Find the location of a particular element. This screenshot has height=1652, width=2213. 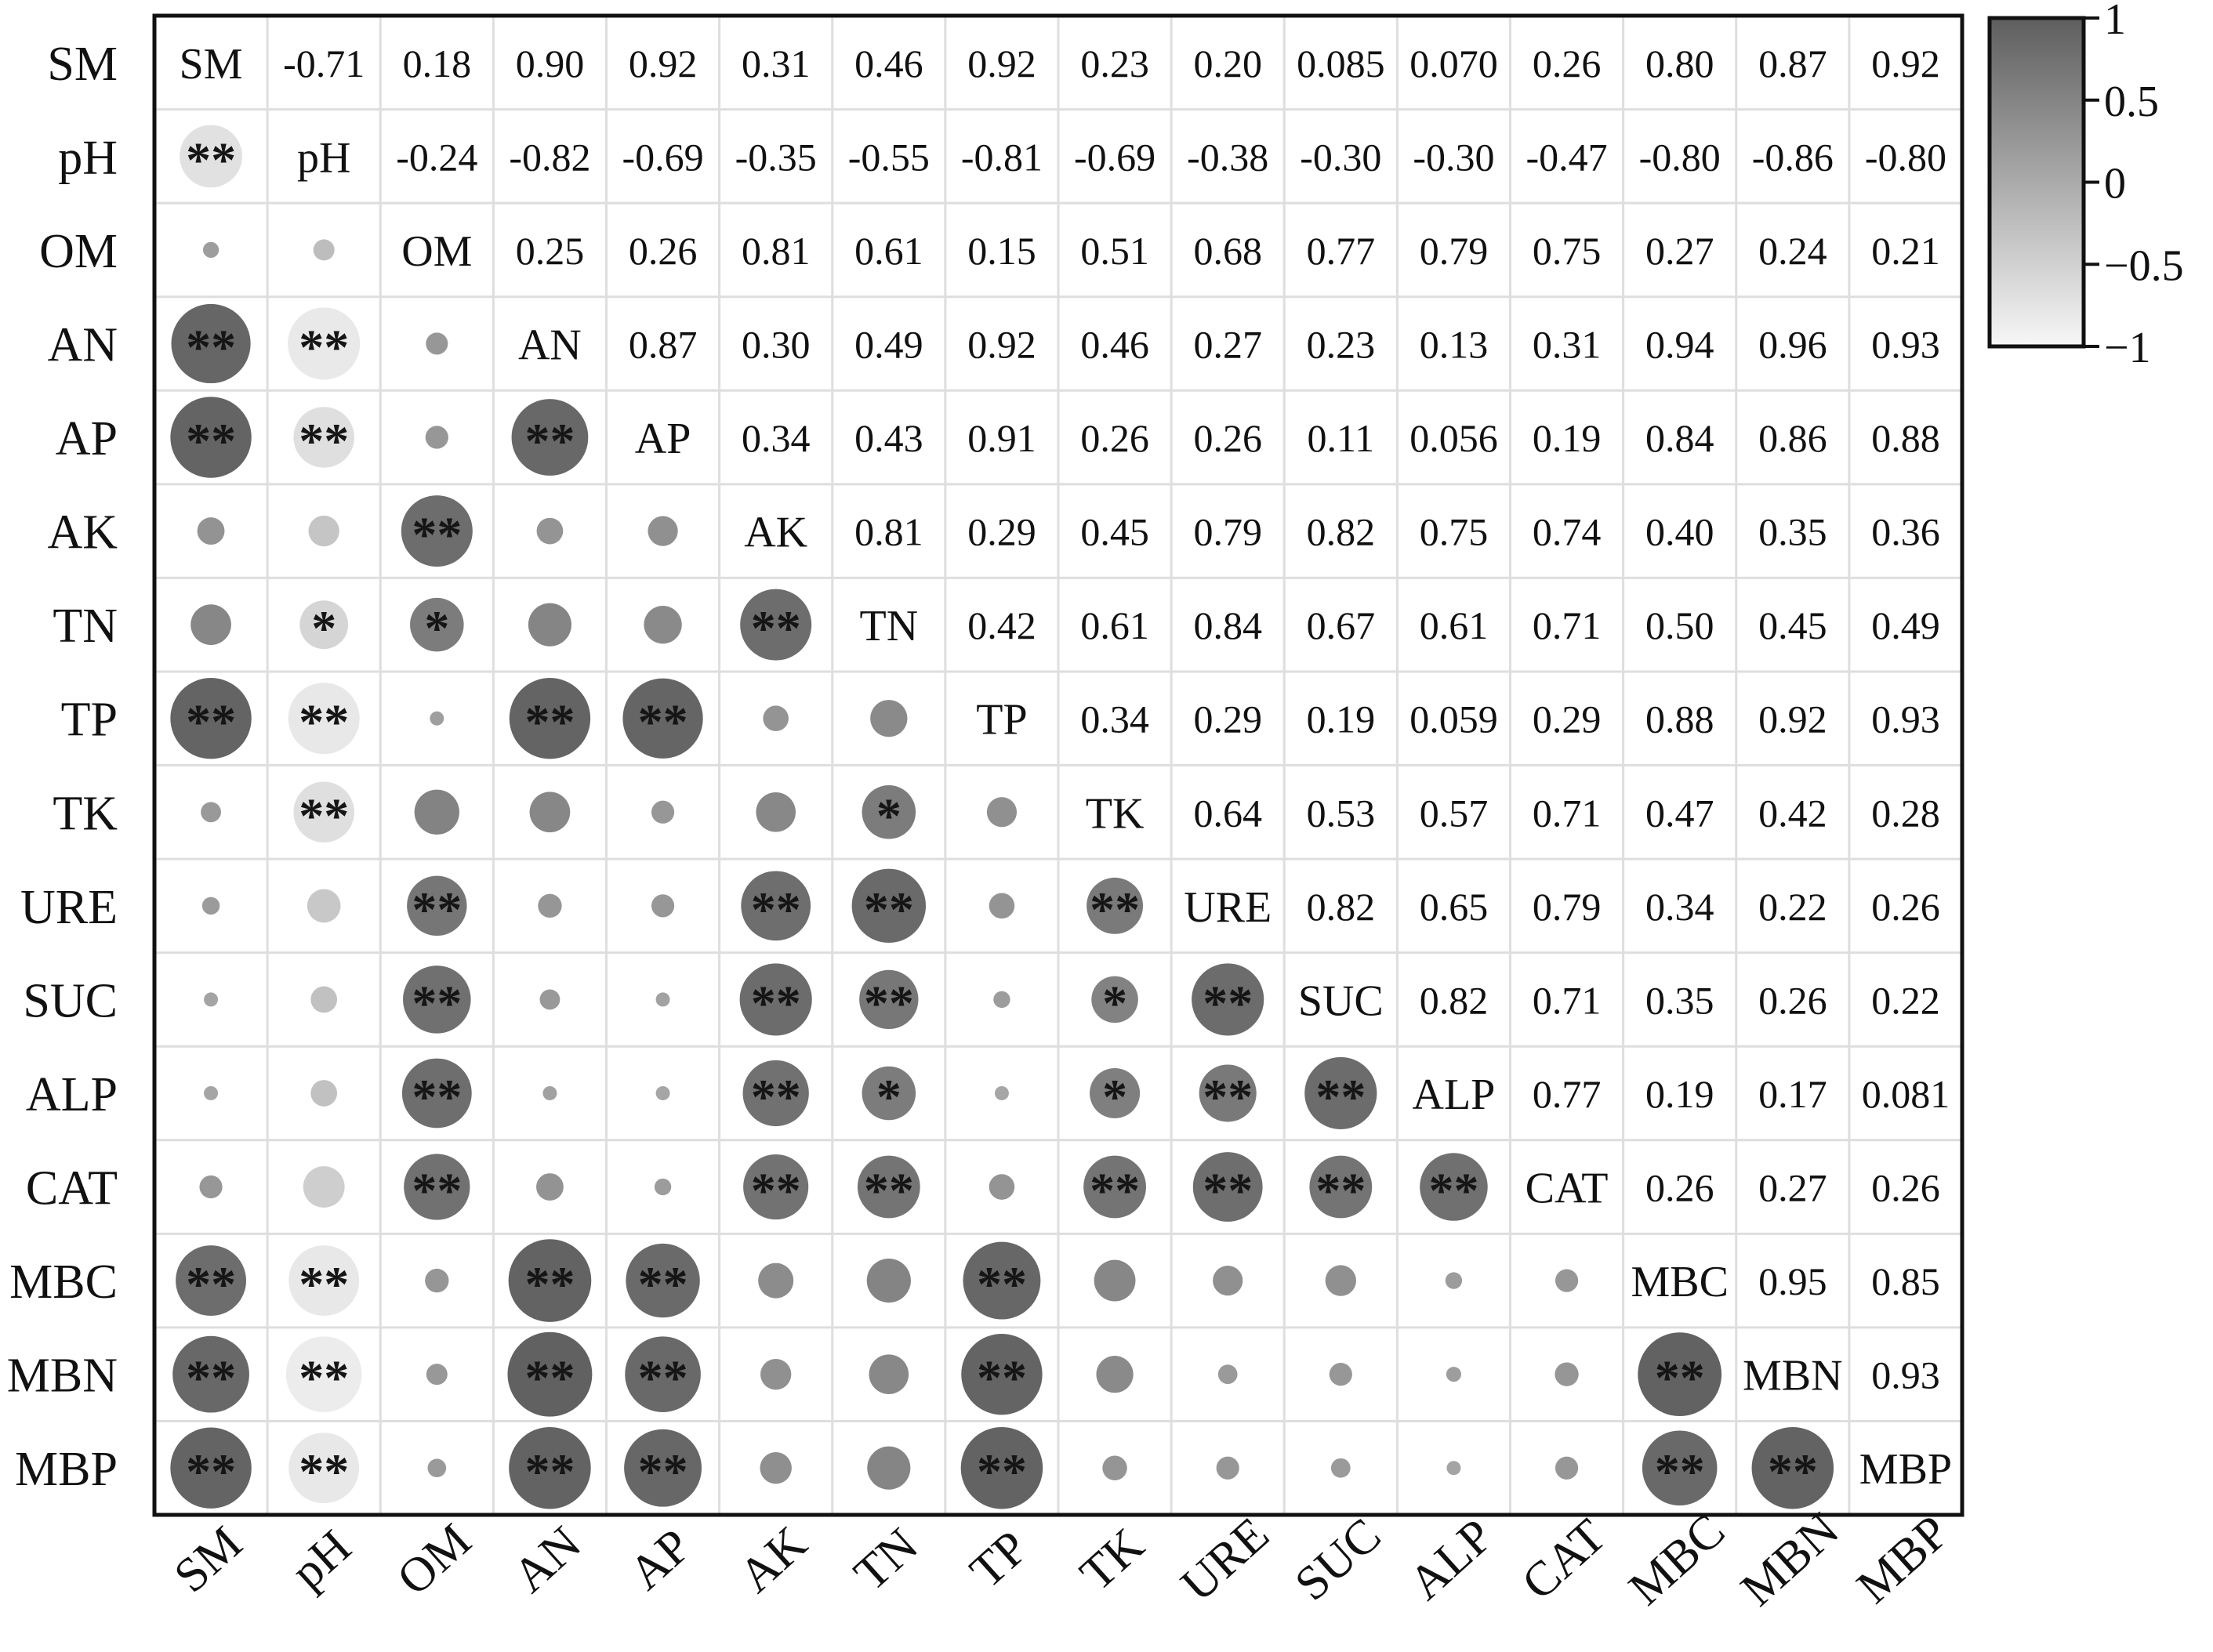

correlation-value: 0.50 is located at coordinates (1679, 625).